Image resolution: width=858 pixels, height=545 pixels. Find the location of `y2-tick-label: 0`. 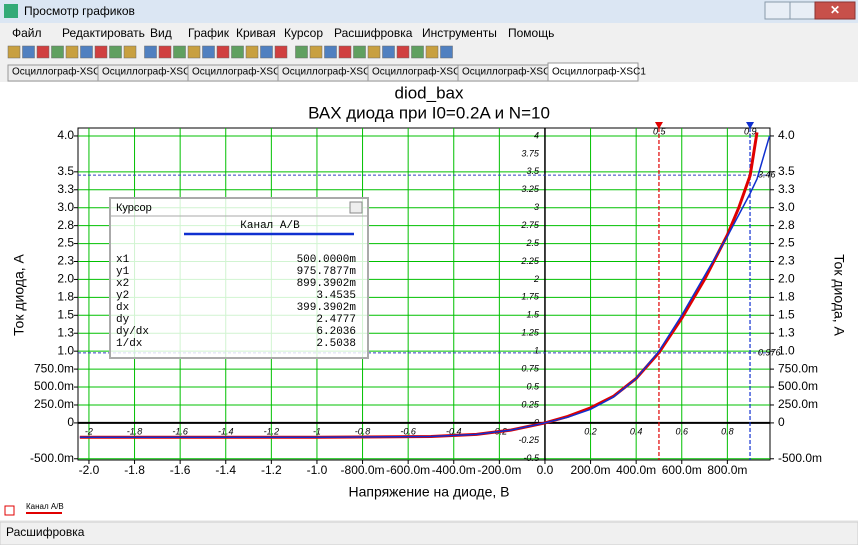

y2-tick-label: 0 is located at coordinates (781, 422).